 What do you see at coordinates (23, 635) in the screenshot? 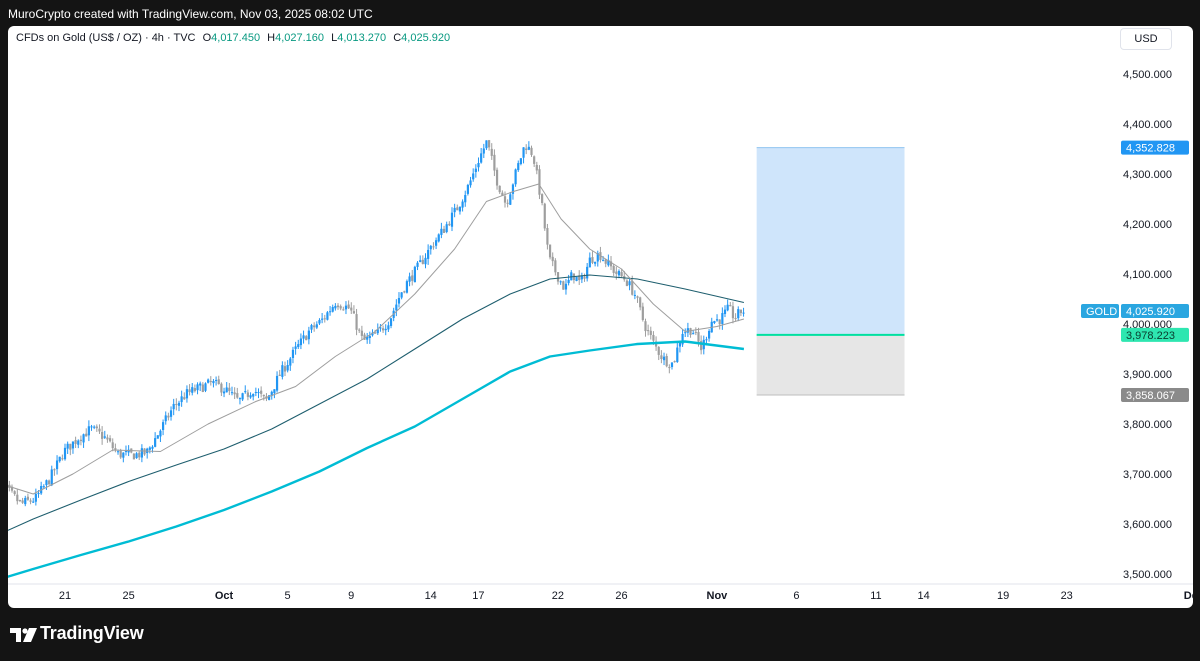
I see `tradingview-logo-icon` at bounding box center [23, 635].